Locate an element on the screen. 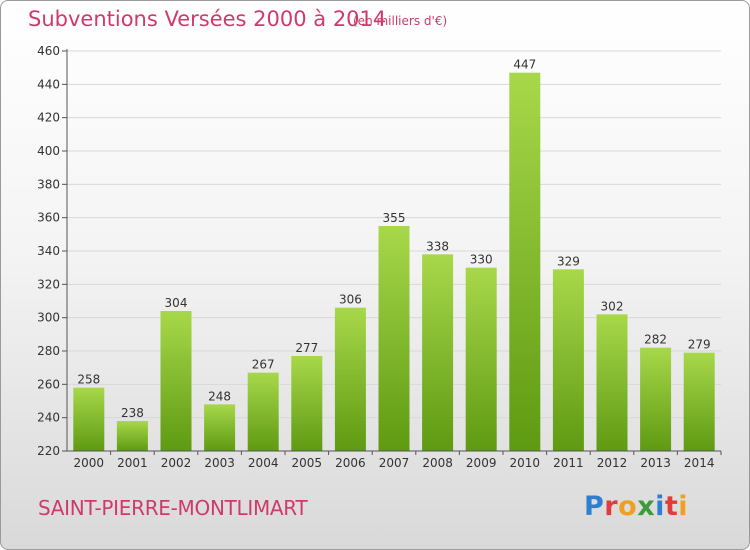 The width and height of the screenshot is (750, 550). data-label: 330 is located at coordinates (481, 260).